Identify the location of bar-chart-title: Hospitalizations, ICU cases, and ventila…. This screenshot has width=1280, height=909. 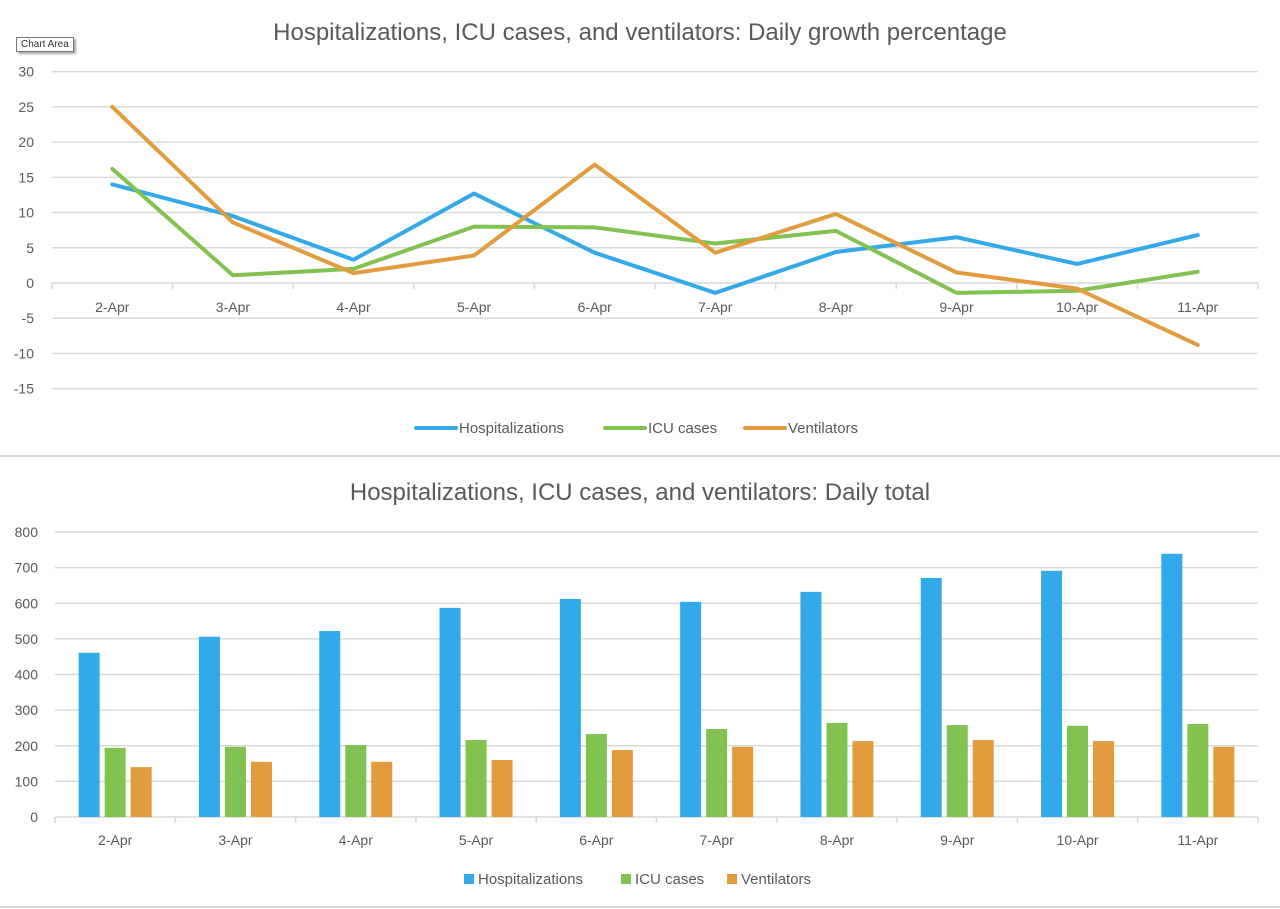
(640, 492).